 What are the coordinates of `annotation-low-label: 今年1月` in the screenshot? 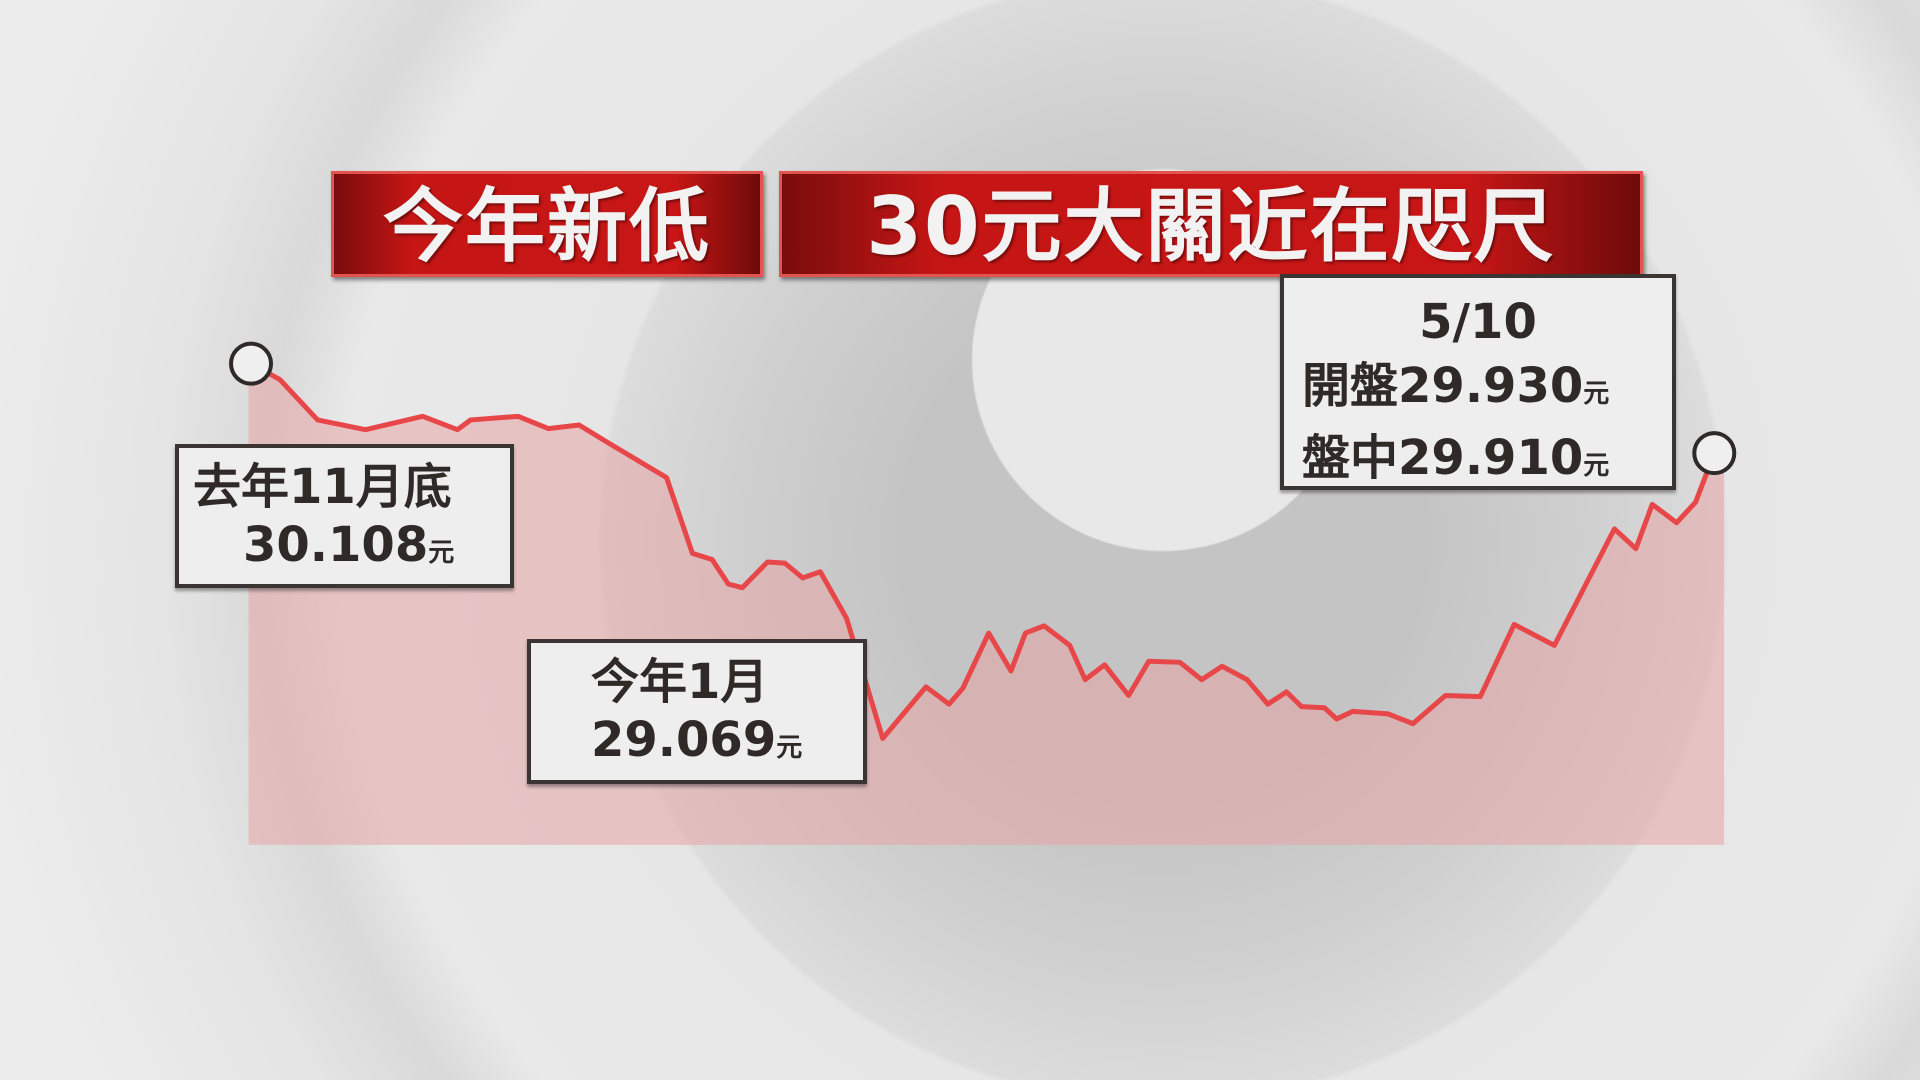 It's located at (680, 682).